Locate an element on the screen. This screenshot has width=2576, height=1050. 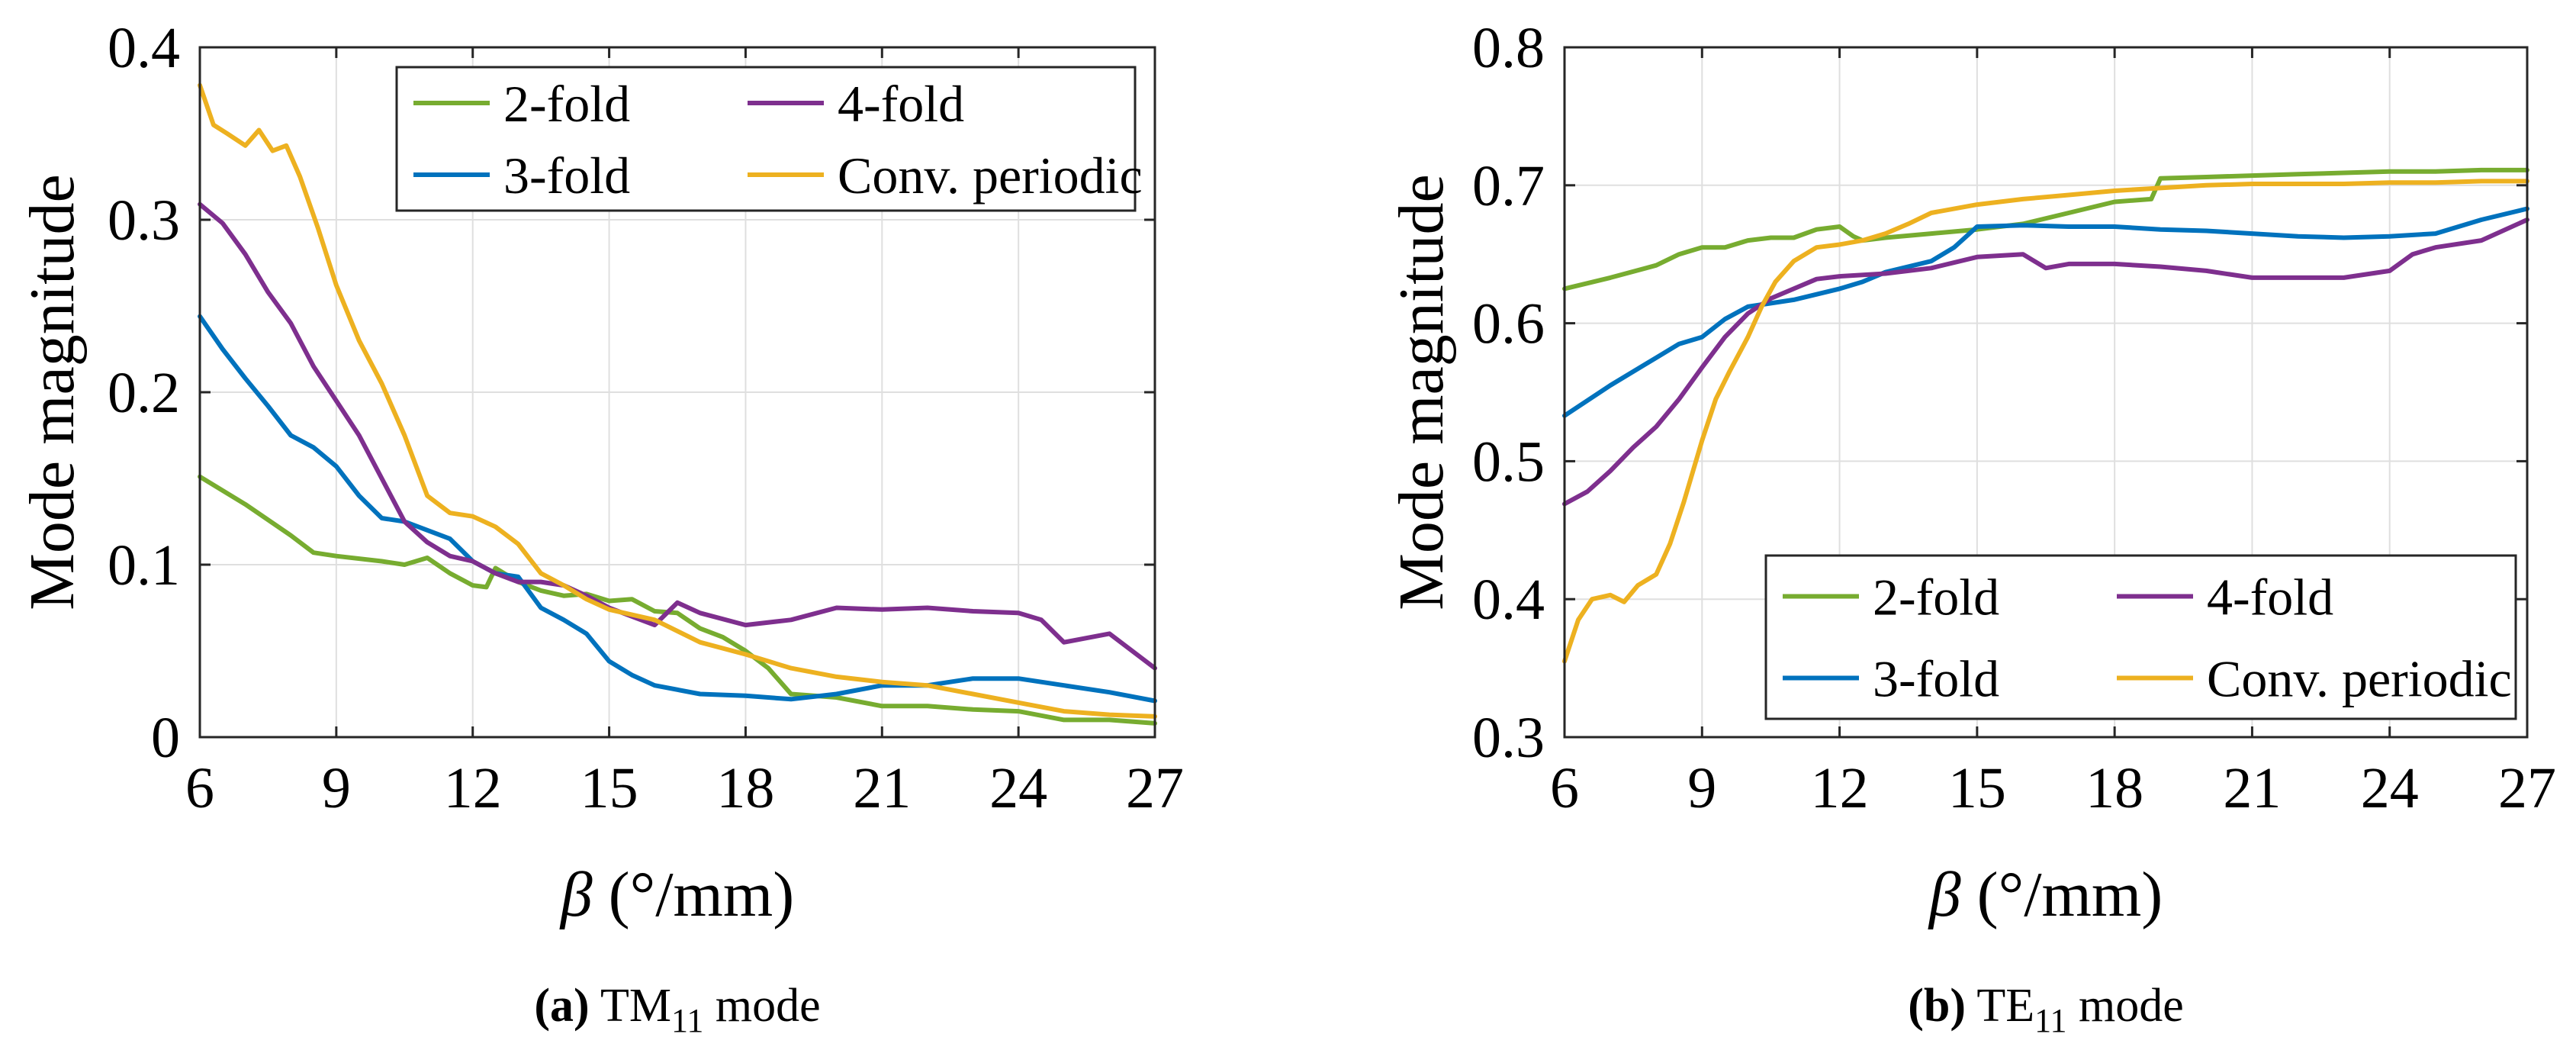
y-tick-label: 0.6 is located at coordinates (1508, 324).